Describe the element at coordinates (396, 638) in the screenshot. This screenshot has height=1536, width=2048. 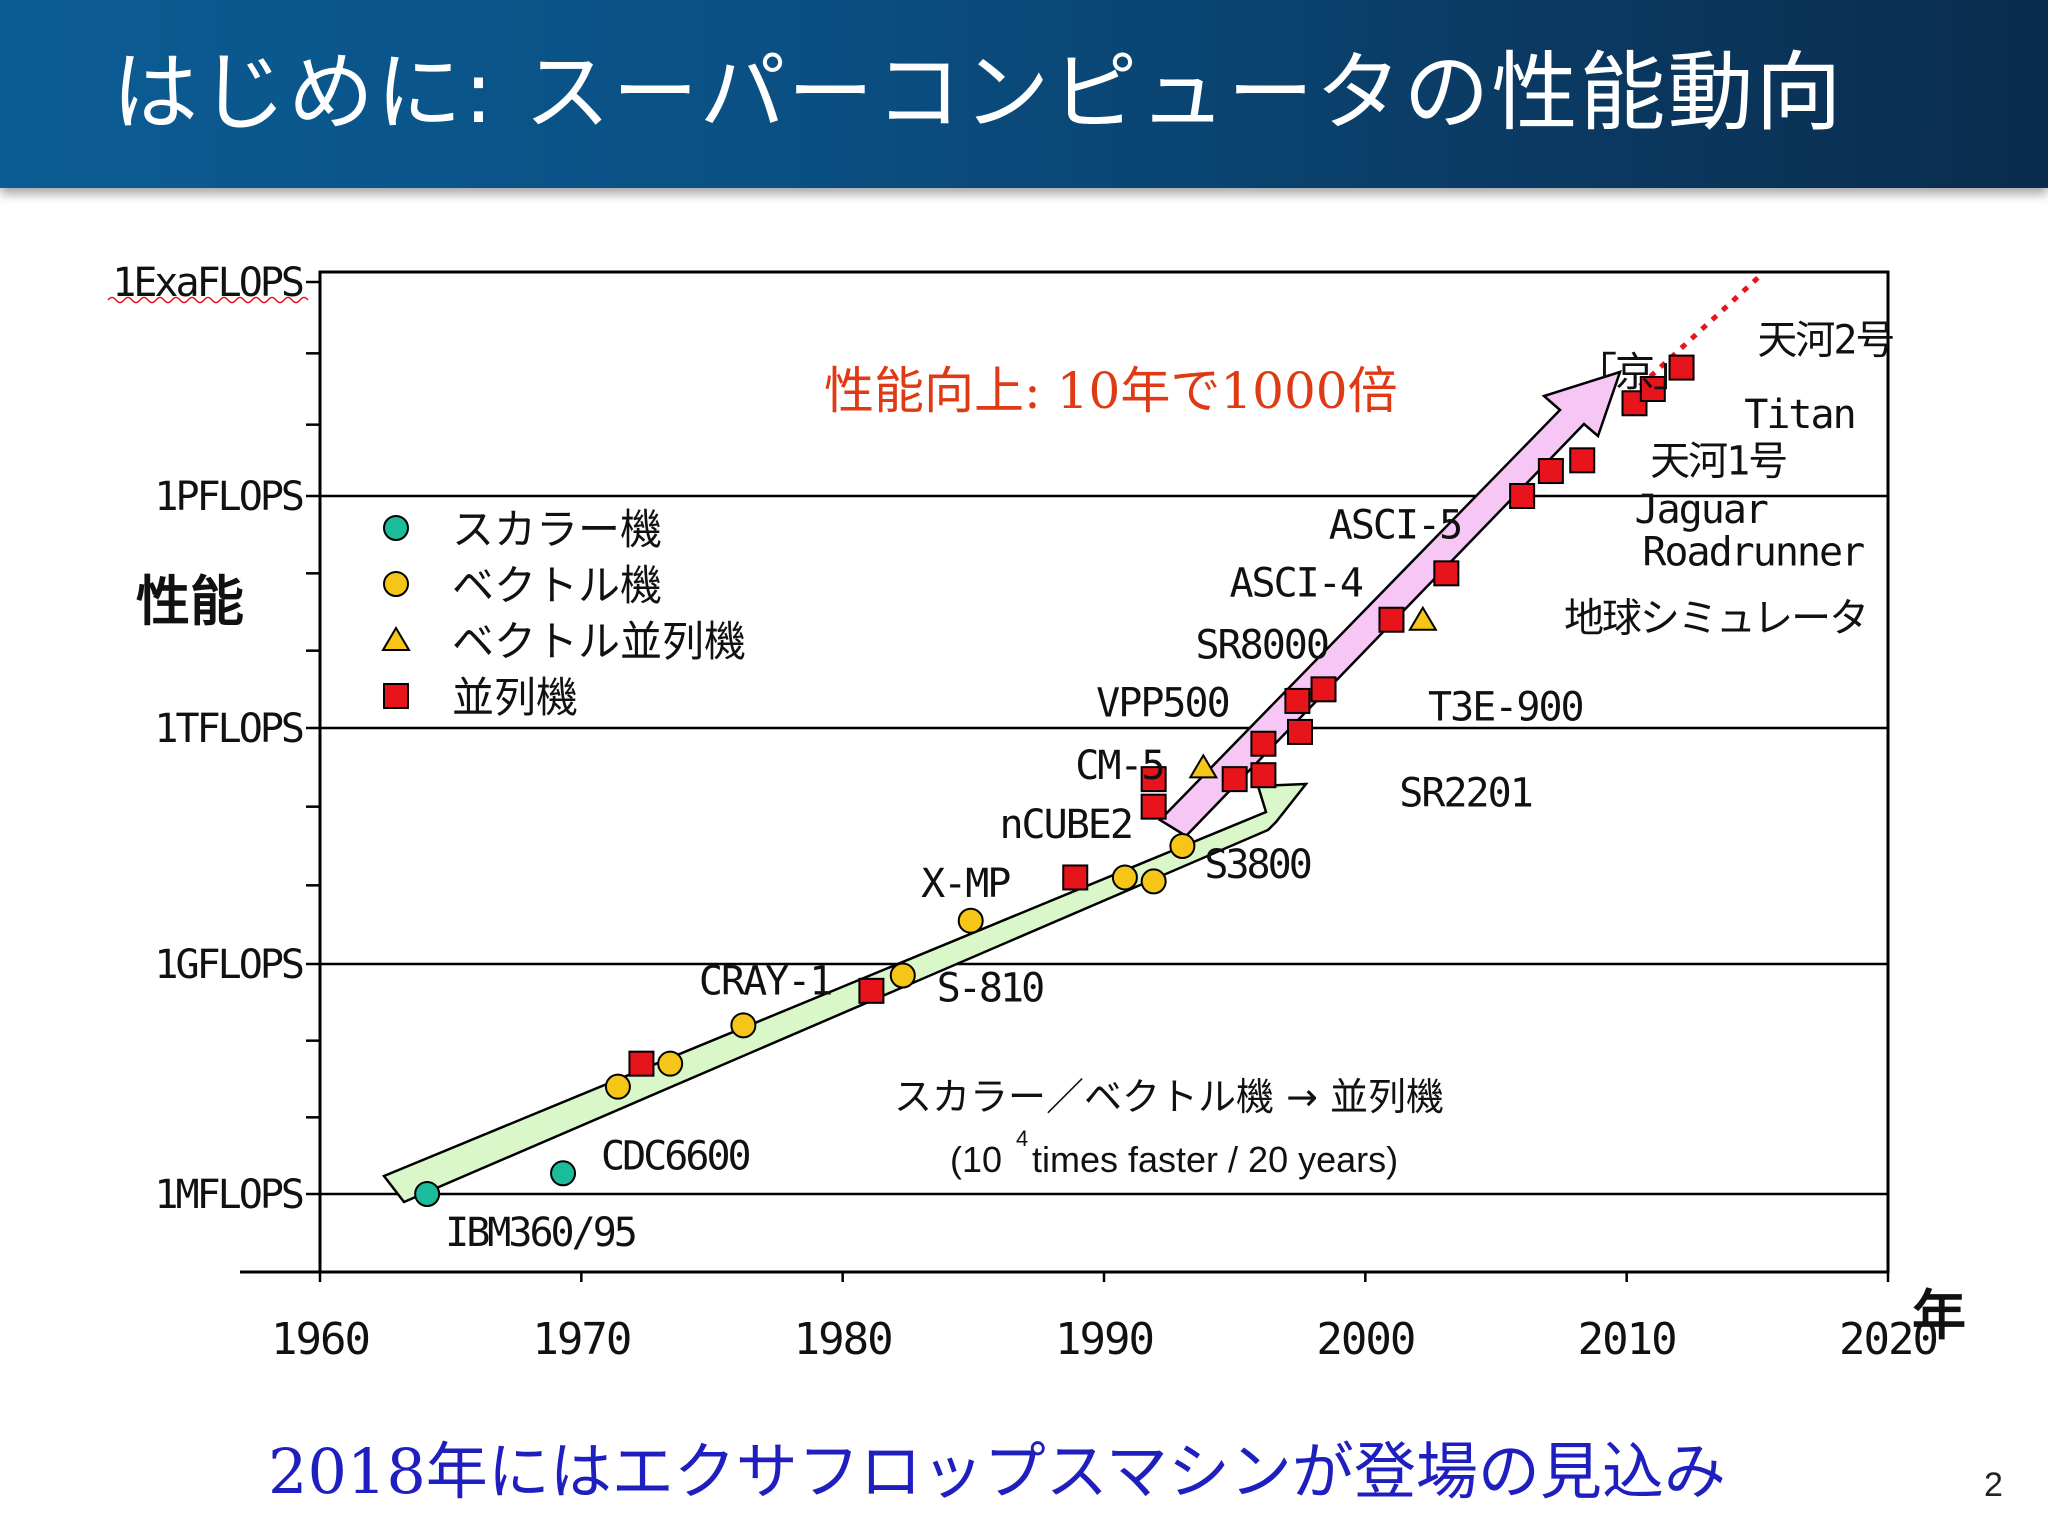
I see `legend-marker-vector_parallel` at that location.